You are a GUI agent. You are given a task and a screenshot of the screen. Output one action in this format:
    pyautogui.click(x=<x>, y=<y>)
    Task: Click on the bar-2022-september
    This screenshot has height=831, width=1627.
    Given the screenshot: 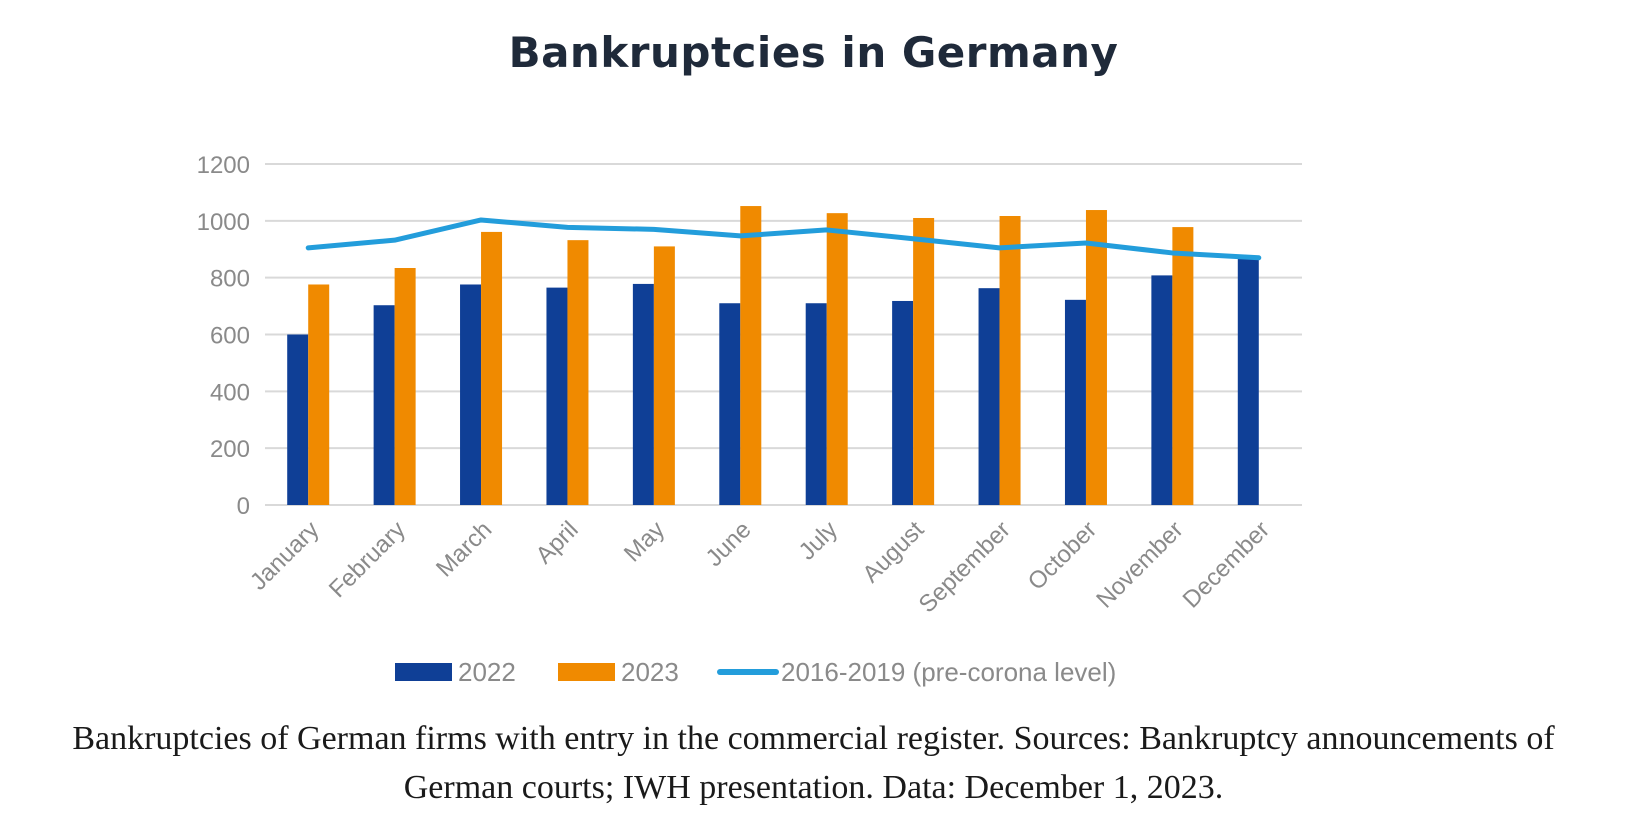 What is the action you would take?
    pyautogui.click(x=989, y=396)
    